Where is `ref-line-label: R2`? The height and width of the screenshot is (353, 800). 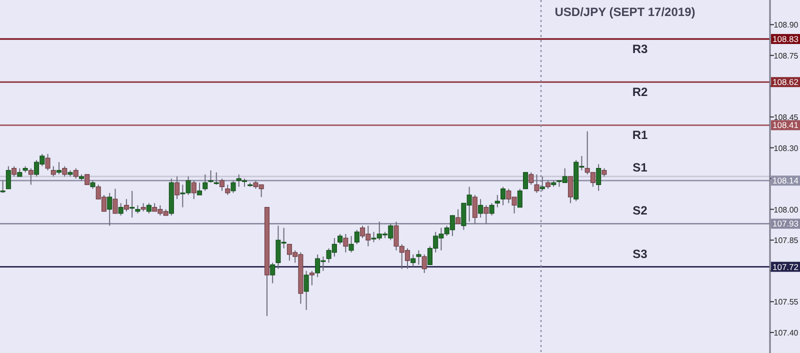 ref-line-label: R2 is located at coordinates (640, 92).